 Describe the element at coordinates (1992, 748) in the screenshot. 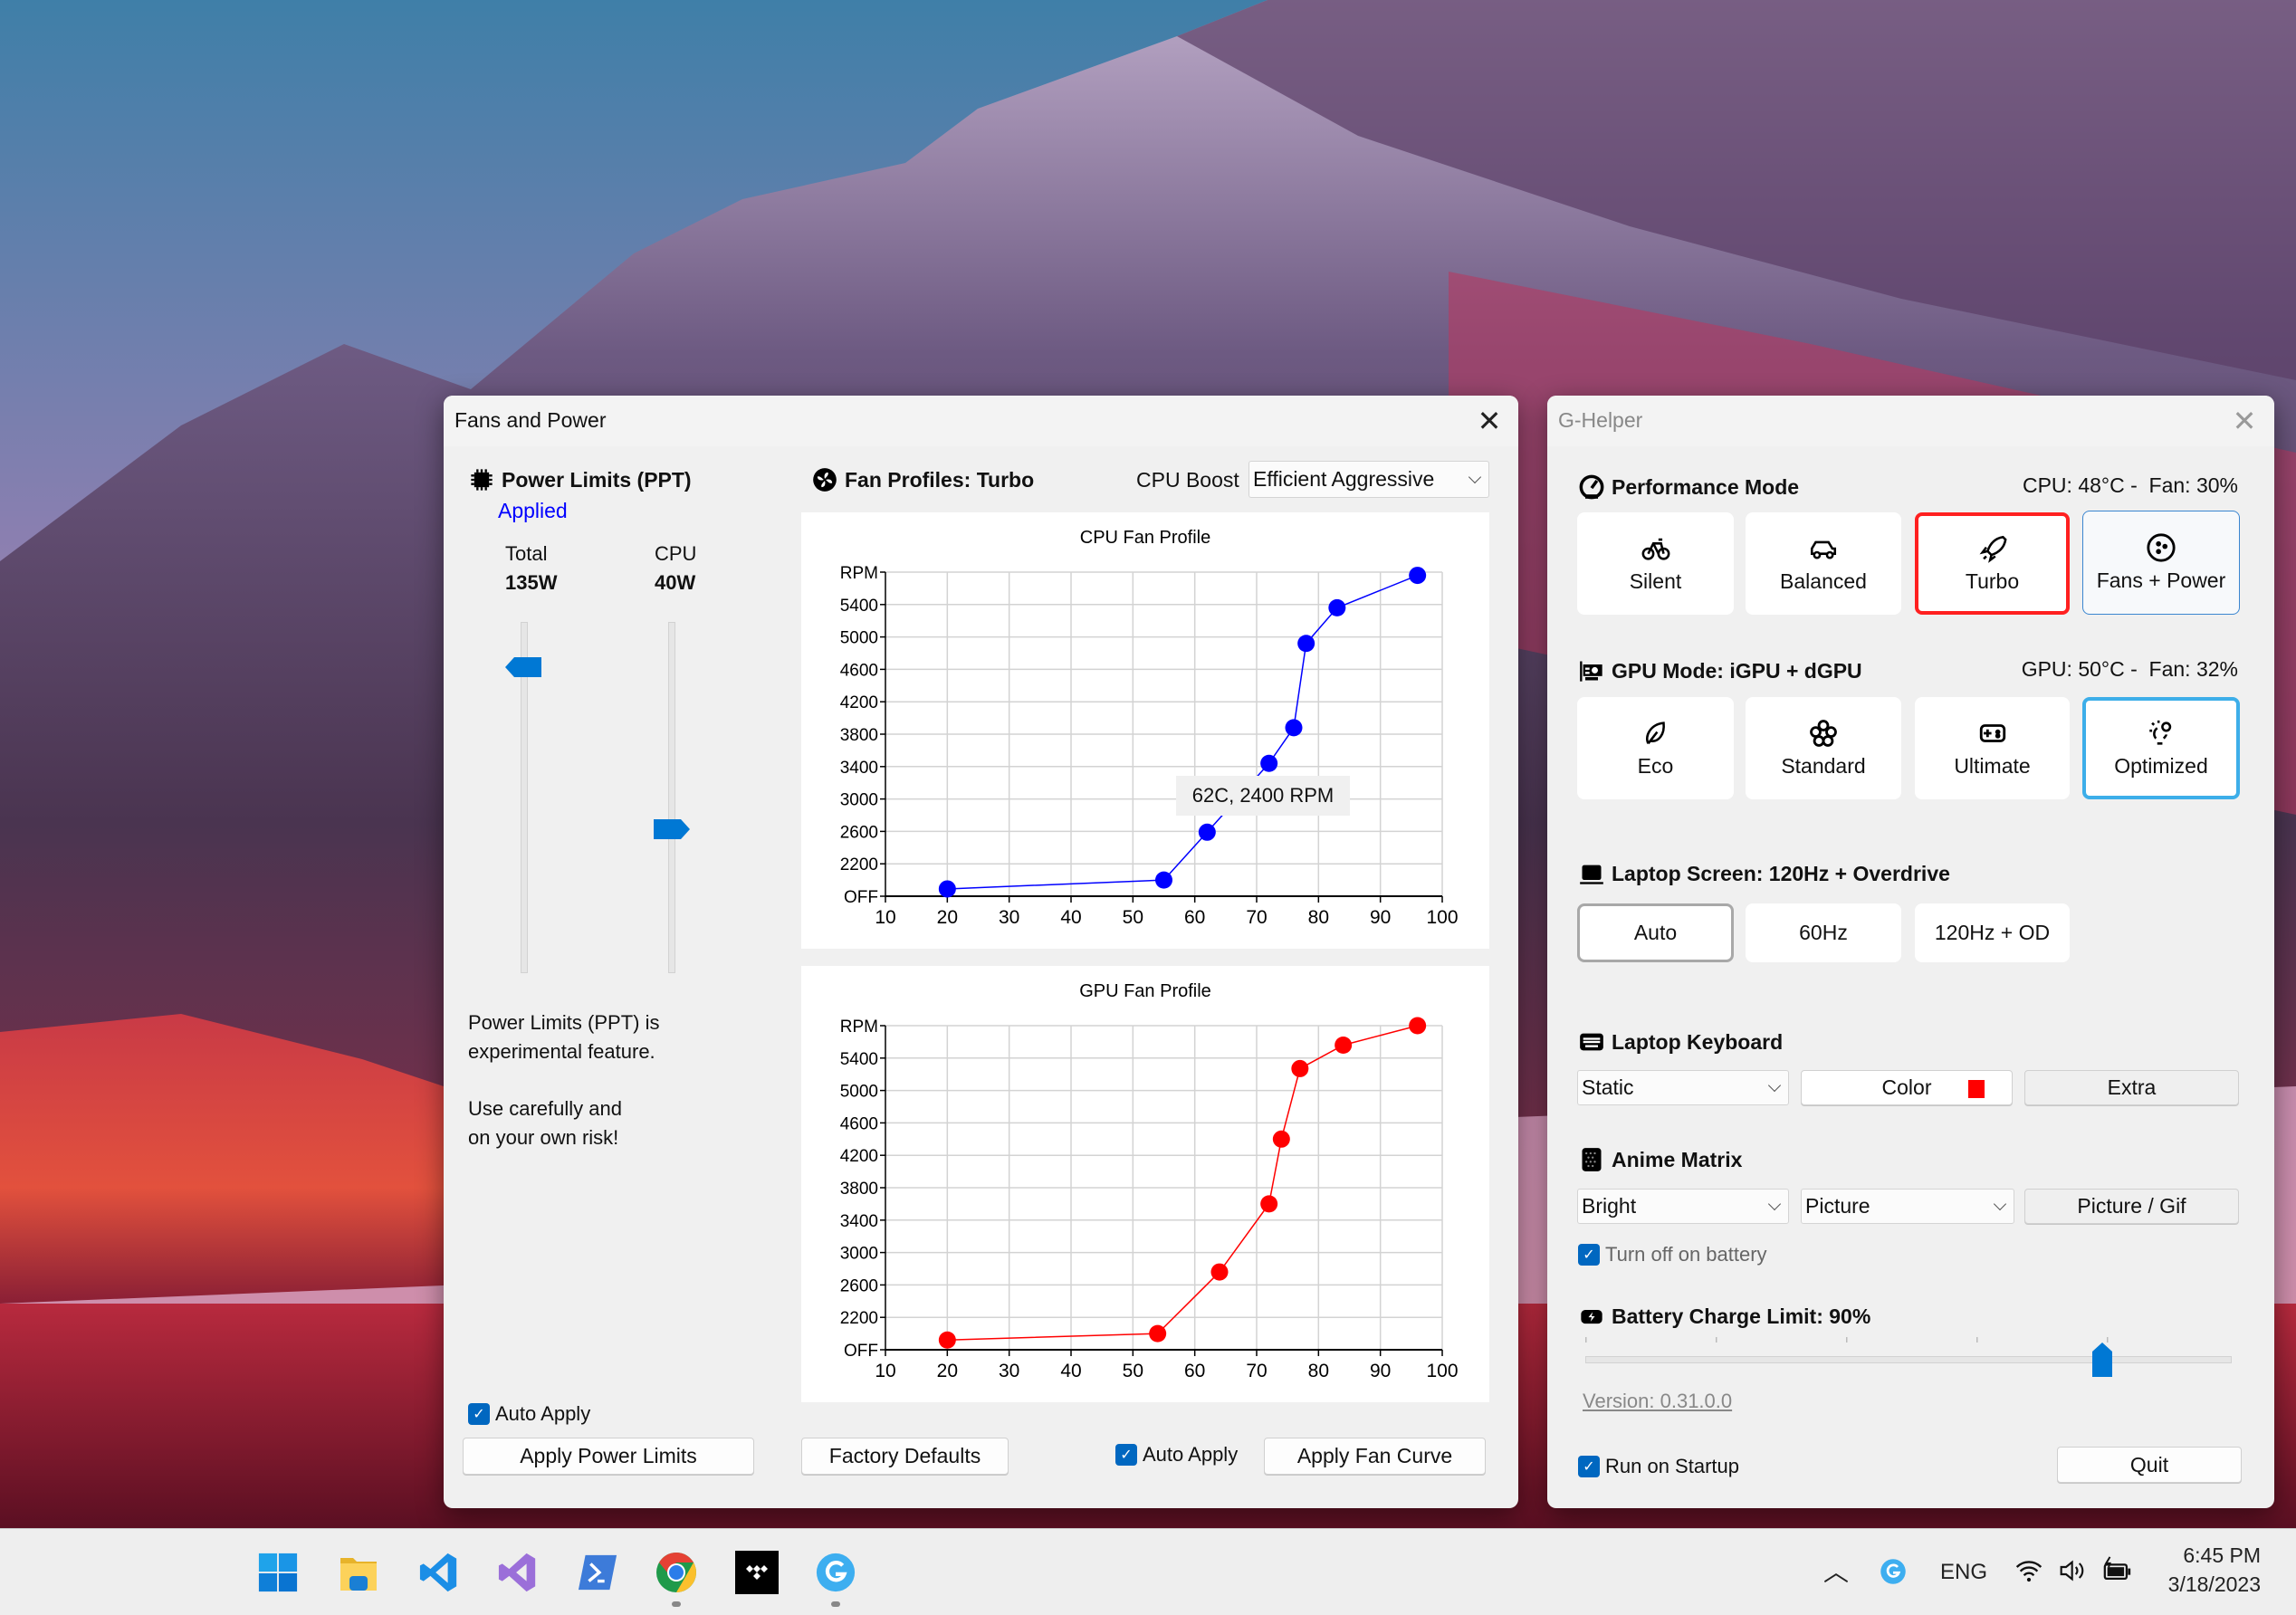

I see `gpu-ultimate-button: Ultimate` at that location.